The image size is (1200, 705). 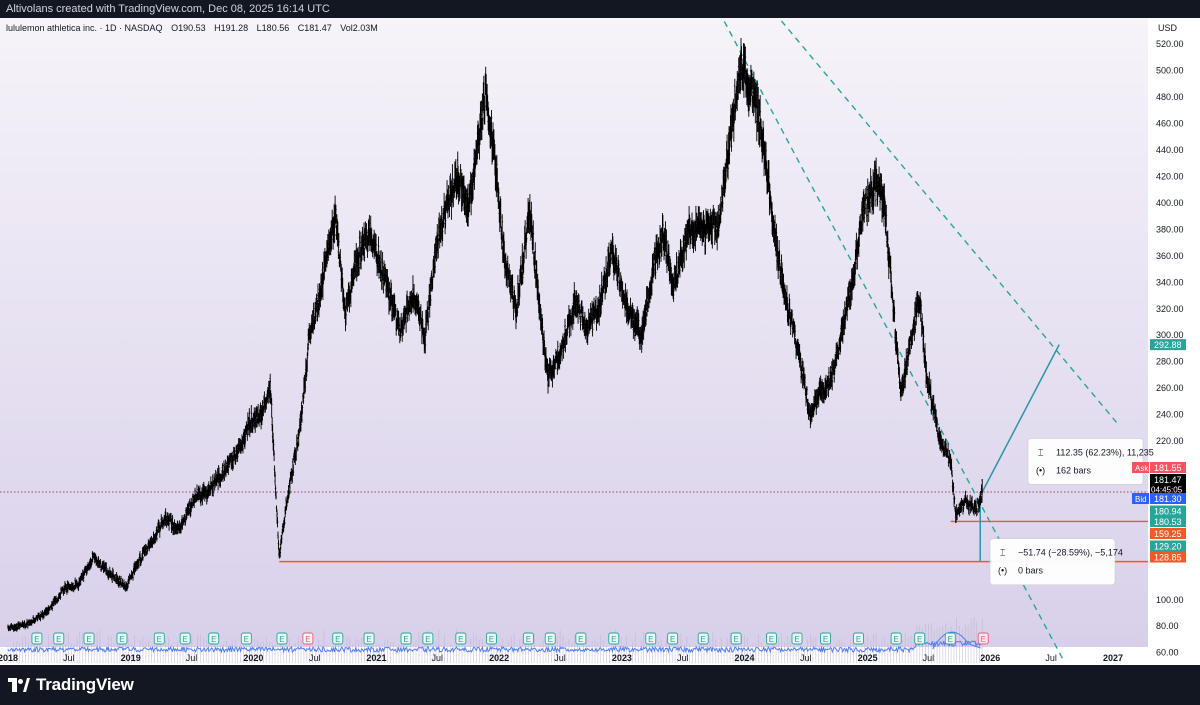 I want to click on measure-range-icon: ⌶, so click(x=1040, y=452).